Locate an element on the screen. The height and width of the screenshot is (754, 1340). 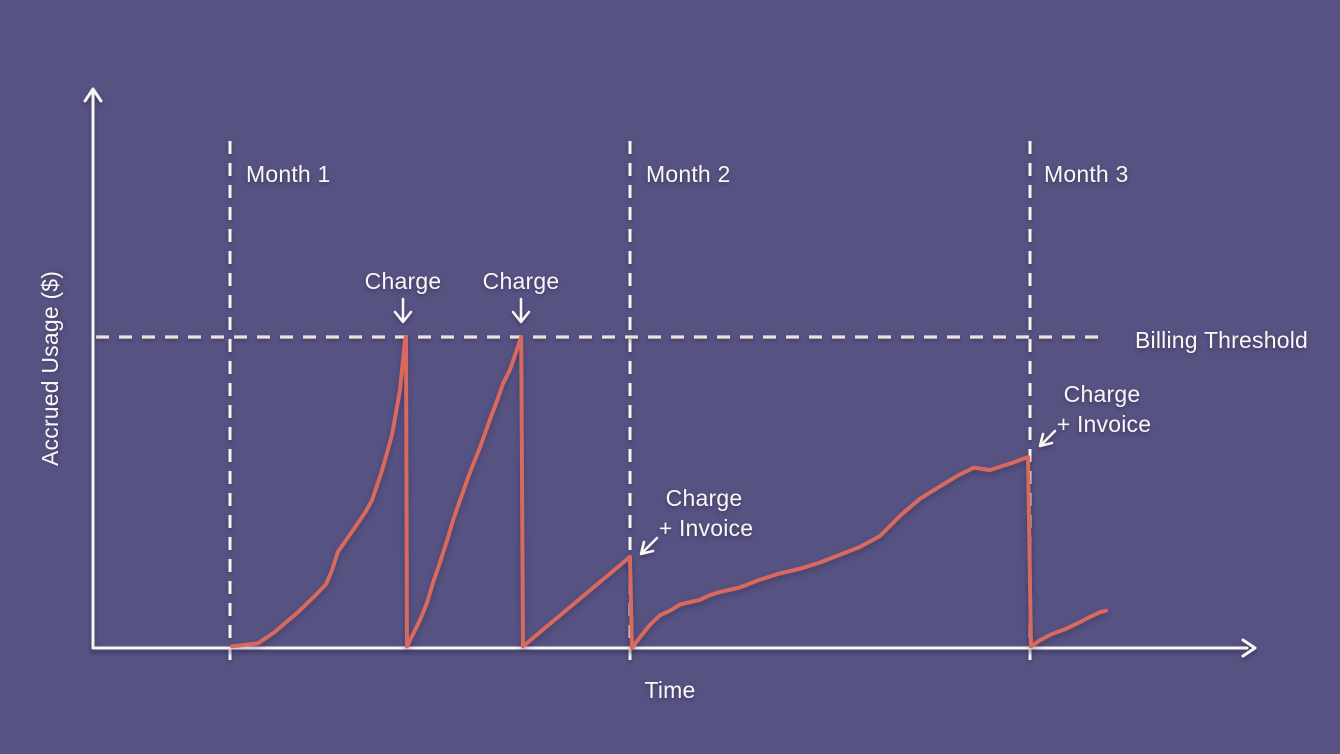
month-1-label: Month 1 is located at coordinates (288, 174).